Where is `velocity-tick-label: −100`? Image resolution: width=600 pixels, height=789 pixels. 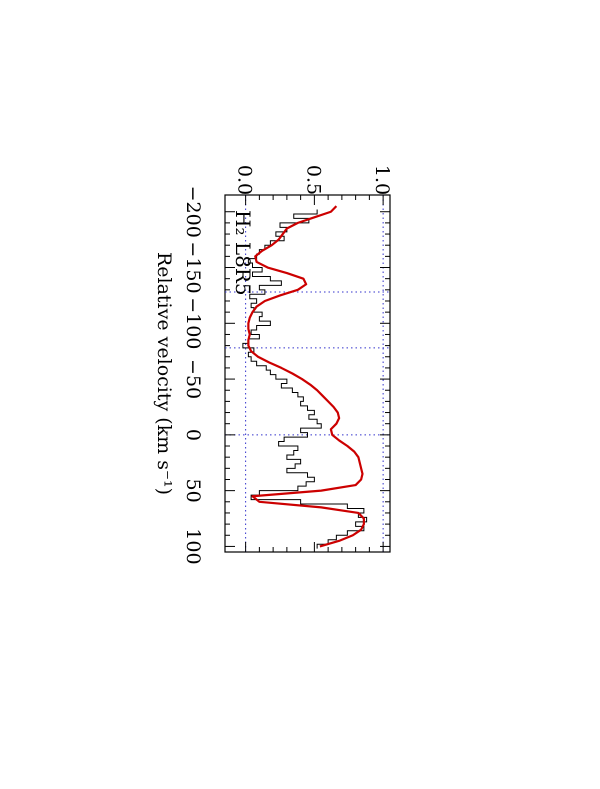
velocity-tick-label: −100 is located at coordinates (193, 323).